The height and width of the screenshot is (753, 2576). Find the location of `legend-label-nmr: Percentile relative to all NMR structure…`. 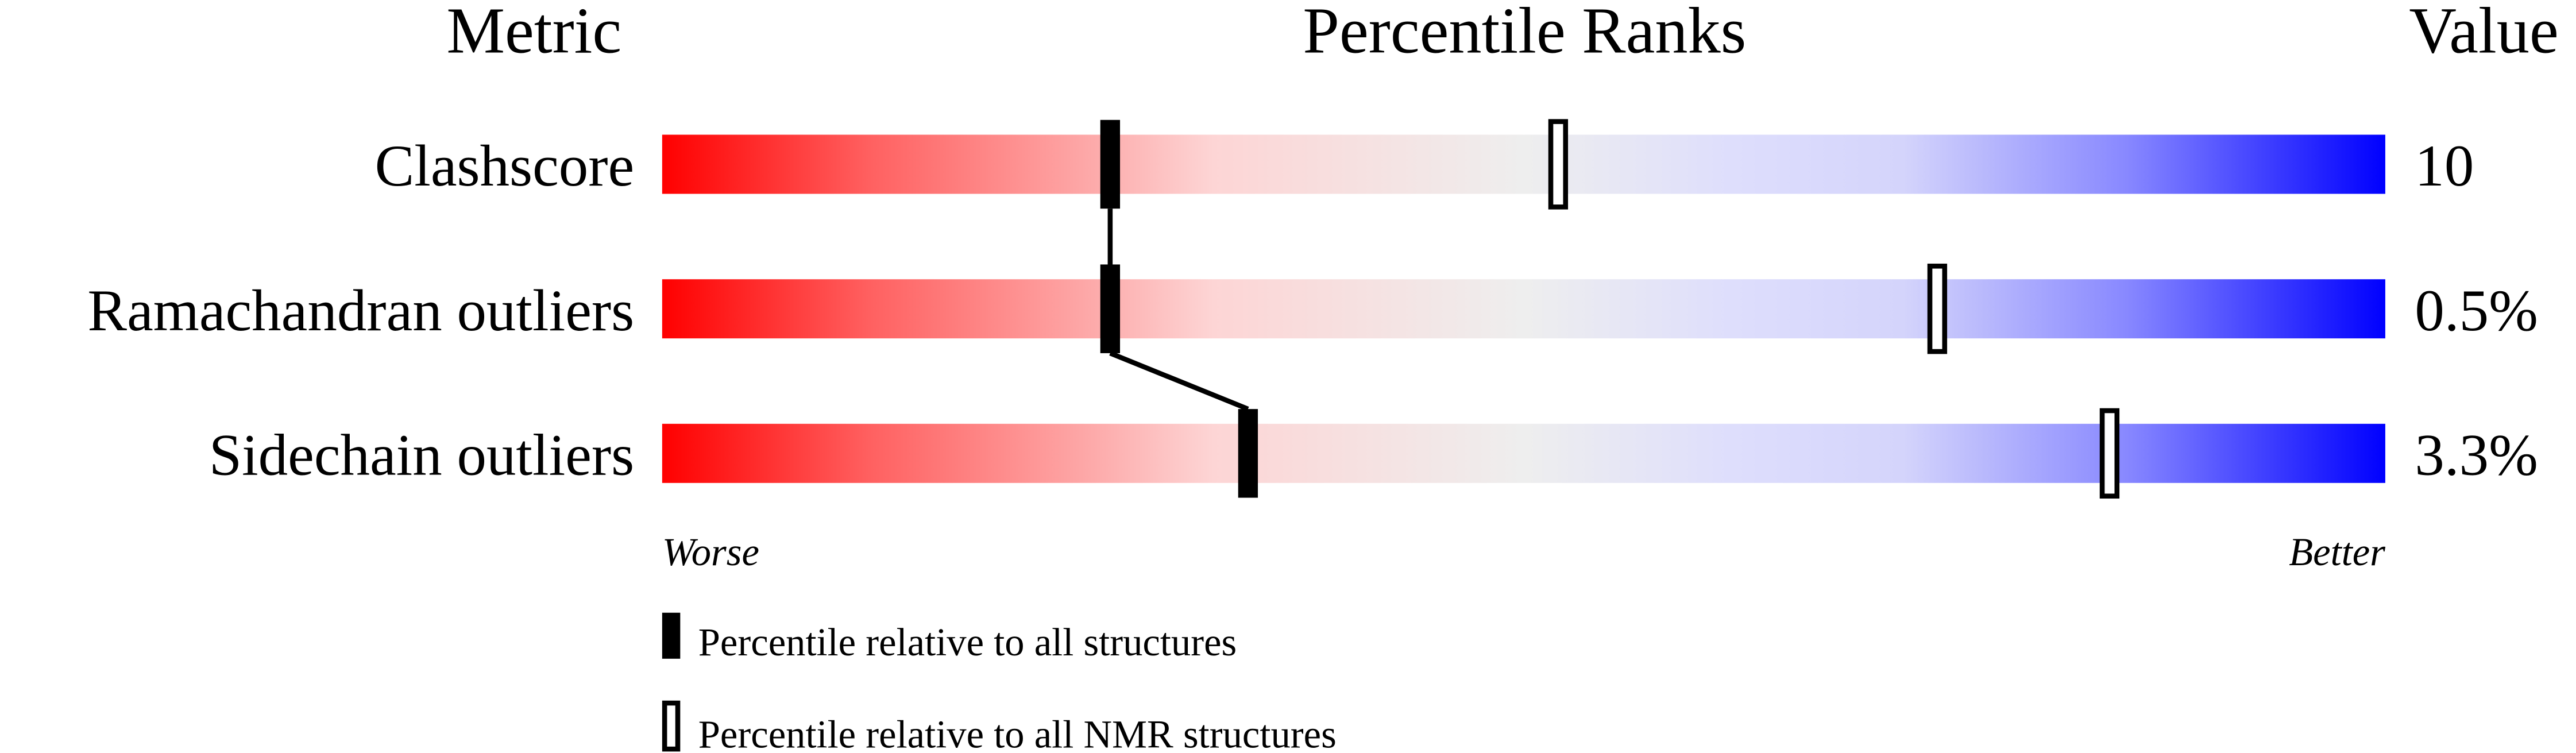

legend-label-nmr: Percentile relative to all NMR structure… is located at coordinates (1017, 733).